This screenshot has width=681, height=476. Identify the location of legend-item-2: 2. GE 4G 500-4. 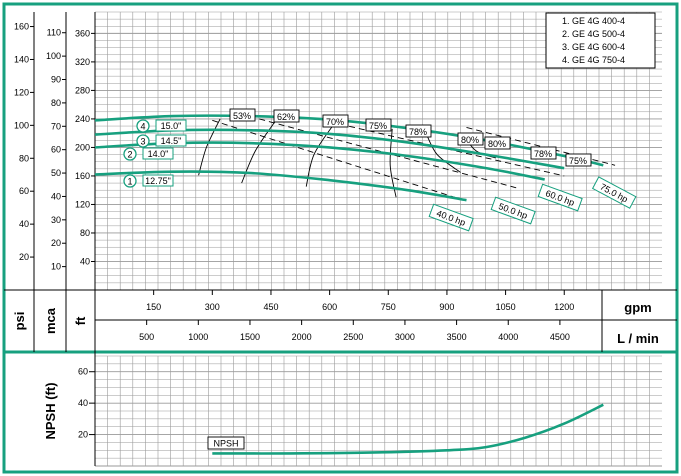
(593, 34).